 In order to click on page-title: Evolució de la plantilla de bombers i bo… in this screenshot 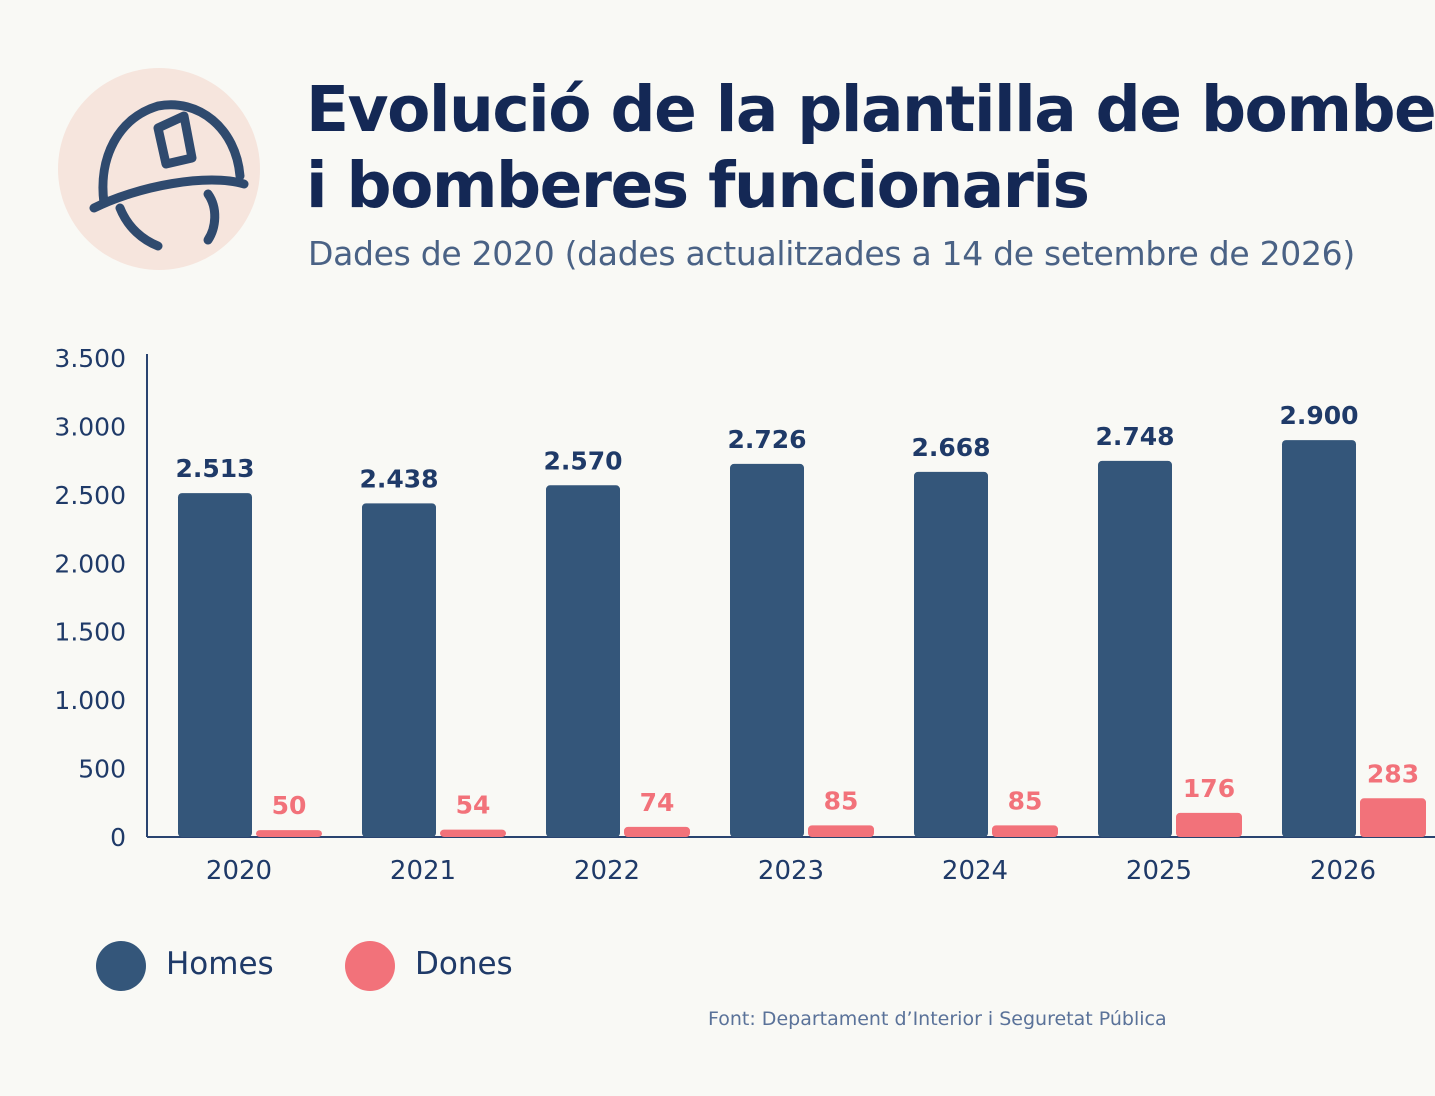, I will do `click(870, 148)`.